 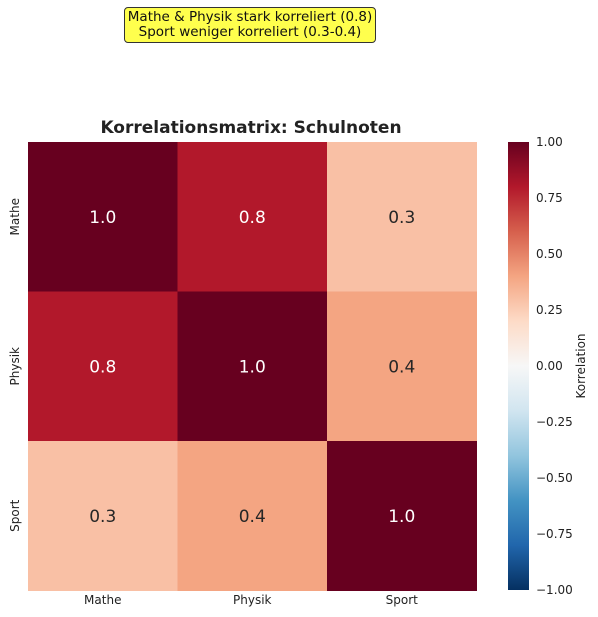 I want to click on y-tick-label: Physik, so click(x=15, y=366).